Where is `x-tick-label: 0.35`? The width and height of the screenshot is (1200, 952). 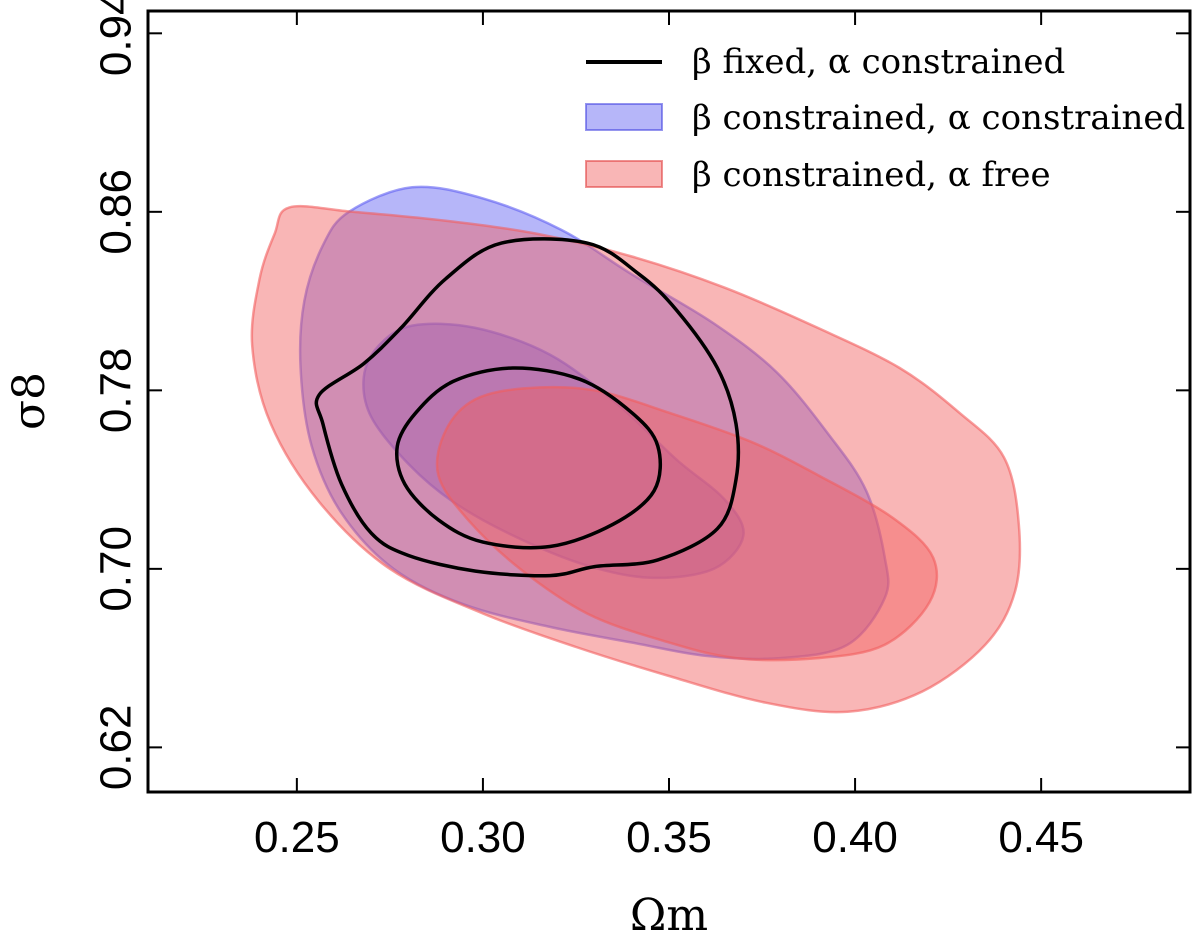 x-tick-label: 0.35 is located at coordinates (669, 837).